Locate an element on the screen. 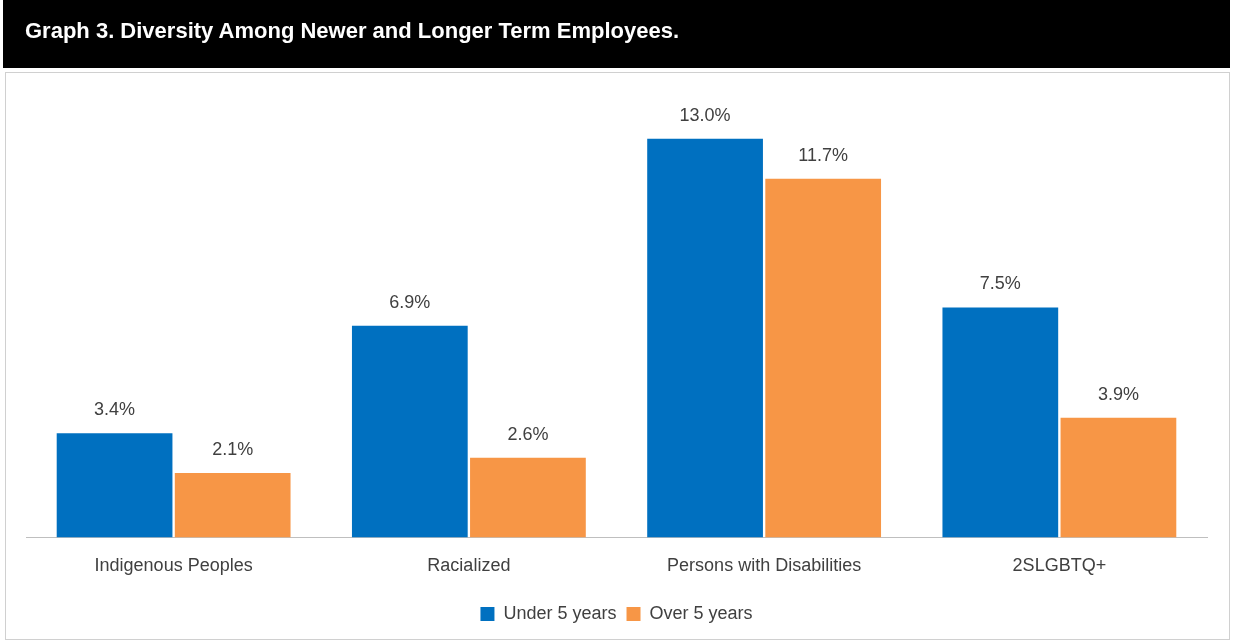  data-label: 3.9% is located at coordinates (1118, 393).